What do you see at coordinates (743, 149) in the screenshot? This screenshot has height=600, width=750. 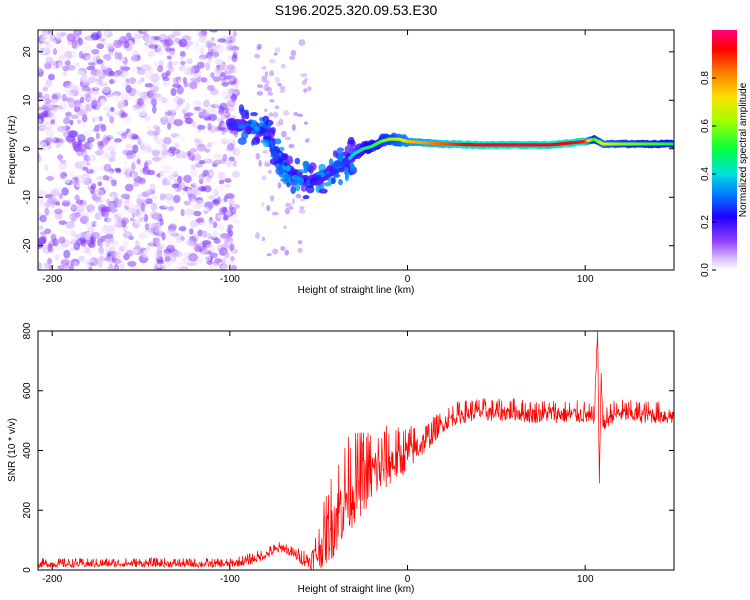 I see `colorbar-label: Normalized spectral amplitude` at bounding box center [743, 149].